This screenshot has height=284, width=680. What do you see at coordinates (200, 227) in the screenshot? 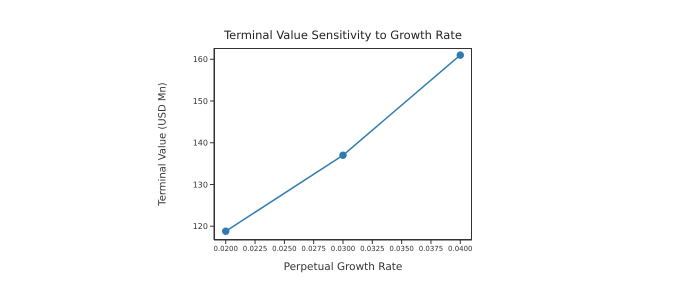
I see `y-tick-label: 120` at bounding box center [200, 227].